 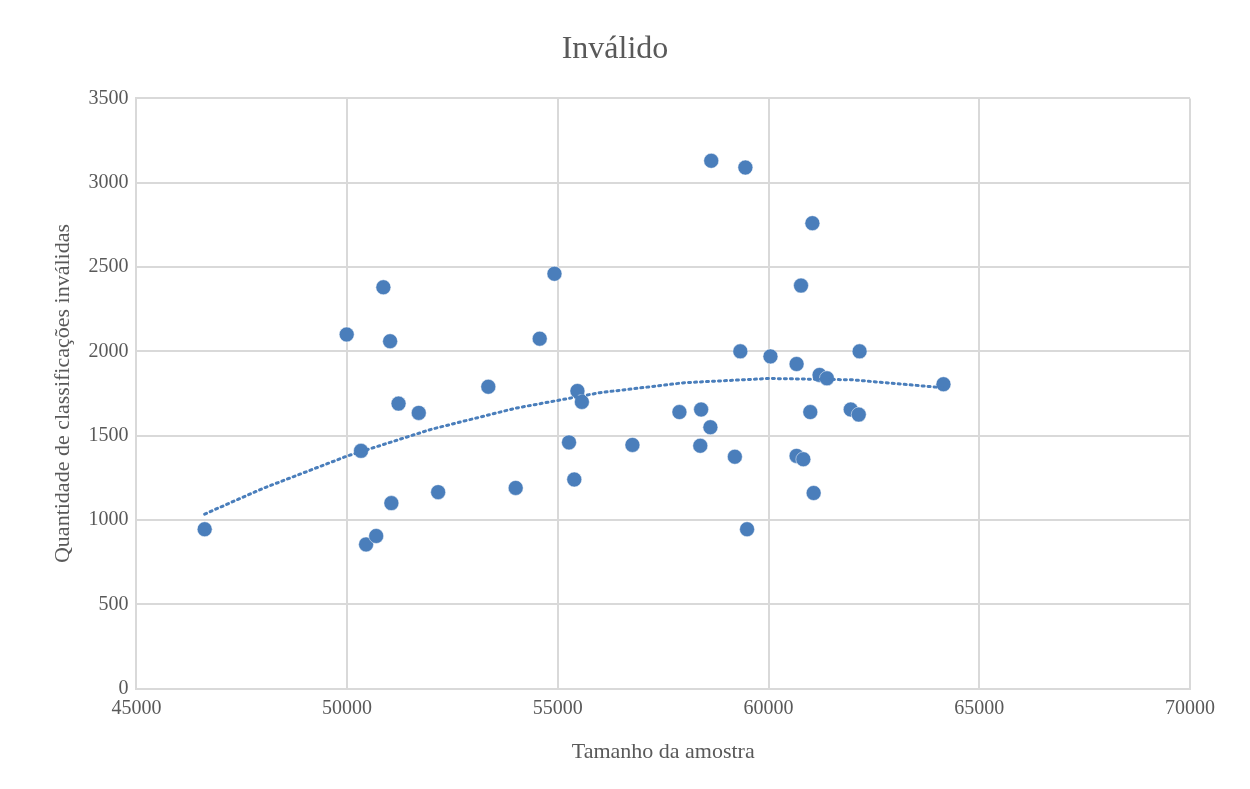 What do you see at coordinates (768, 706) in the screenshot?
I see `x-tick-label: 60000` at bounding box center [768, 706].